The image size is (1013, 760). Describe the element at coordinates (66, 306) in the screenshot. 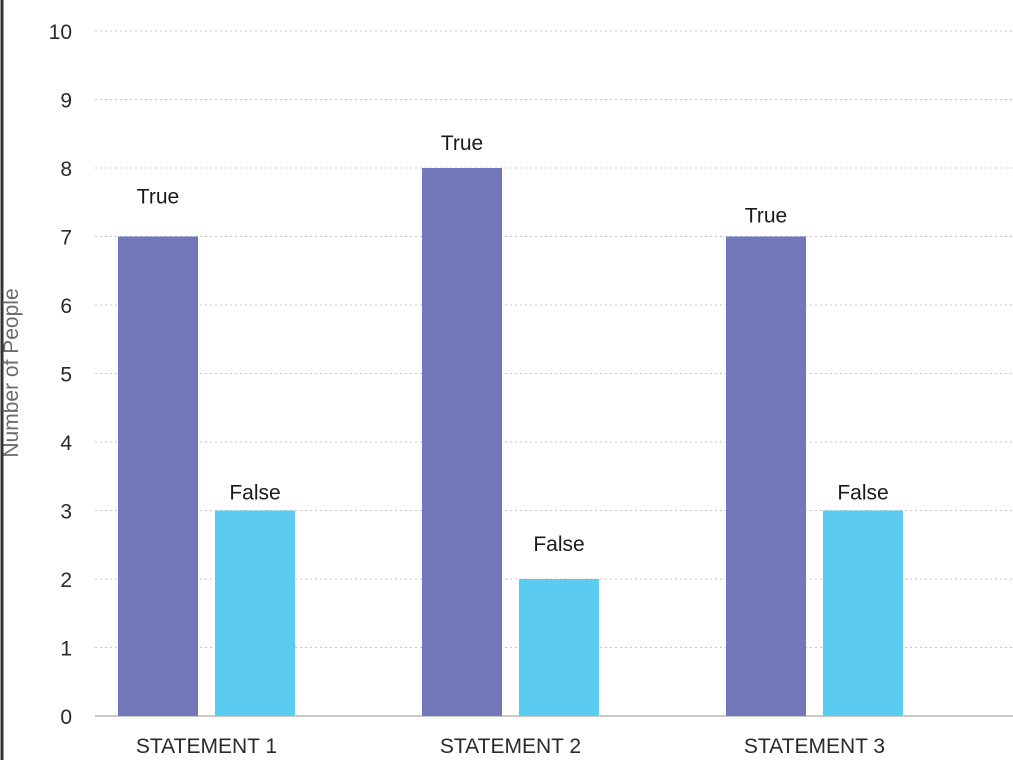

I see `y-tick-label: 6` at that location.